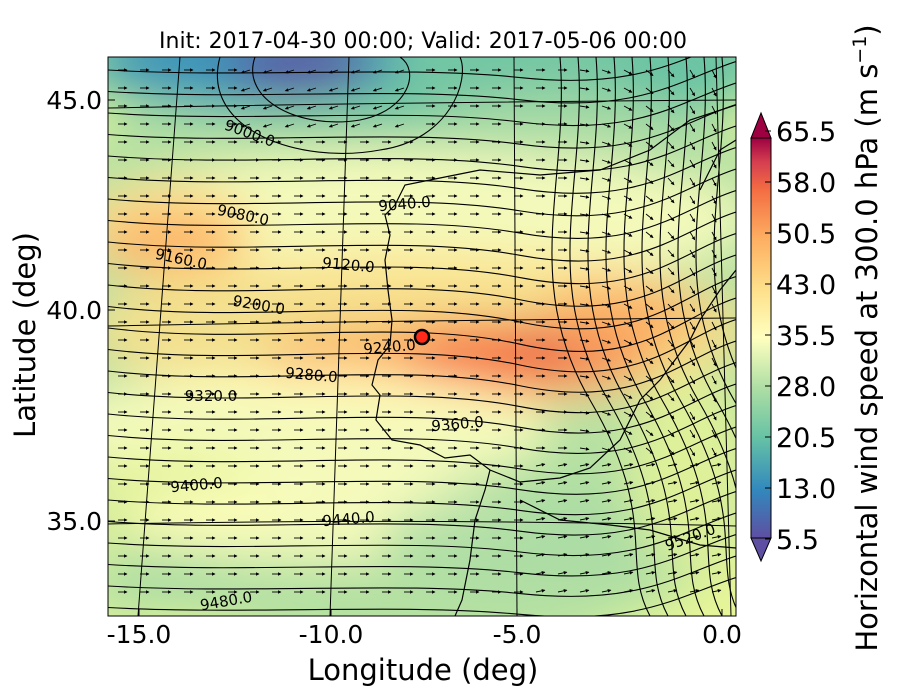  Describe the element at coordinates (74, 100) in the screenshot. I see `y-tick-label: 45.0` at that location.